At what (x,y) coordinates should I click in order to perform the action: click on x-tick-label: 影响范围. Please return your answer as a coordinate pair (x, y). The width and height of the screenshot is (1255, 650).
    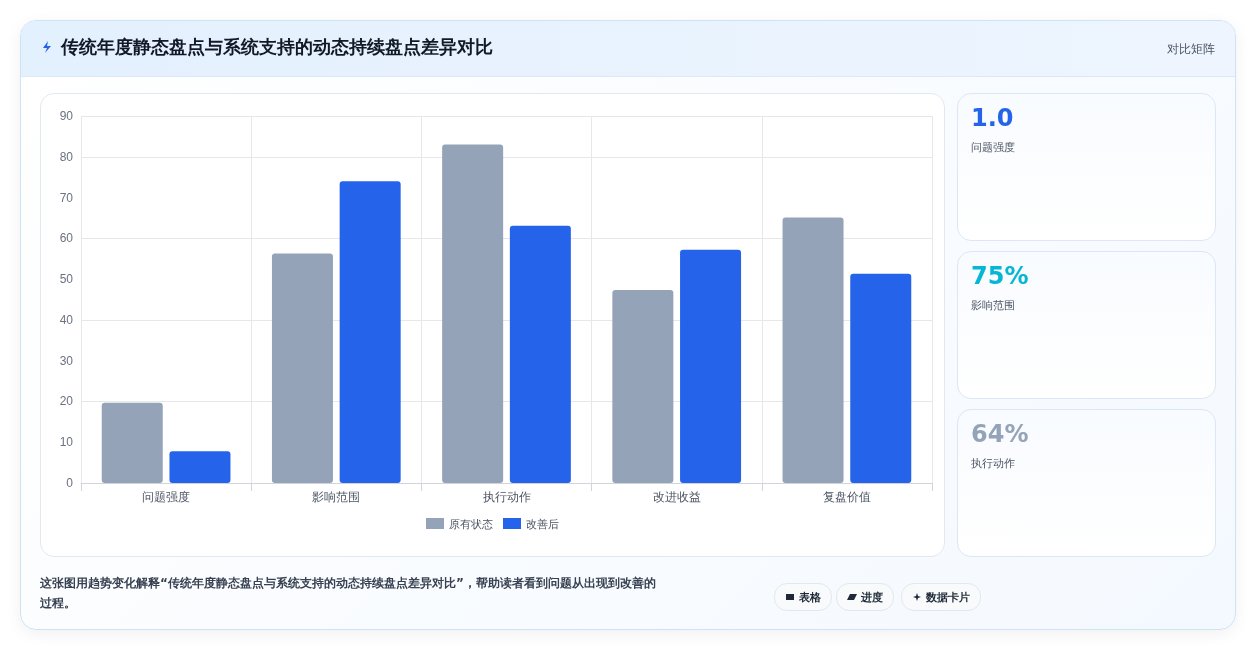
    Looking at the image, I should click on (336, 497).